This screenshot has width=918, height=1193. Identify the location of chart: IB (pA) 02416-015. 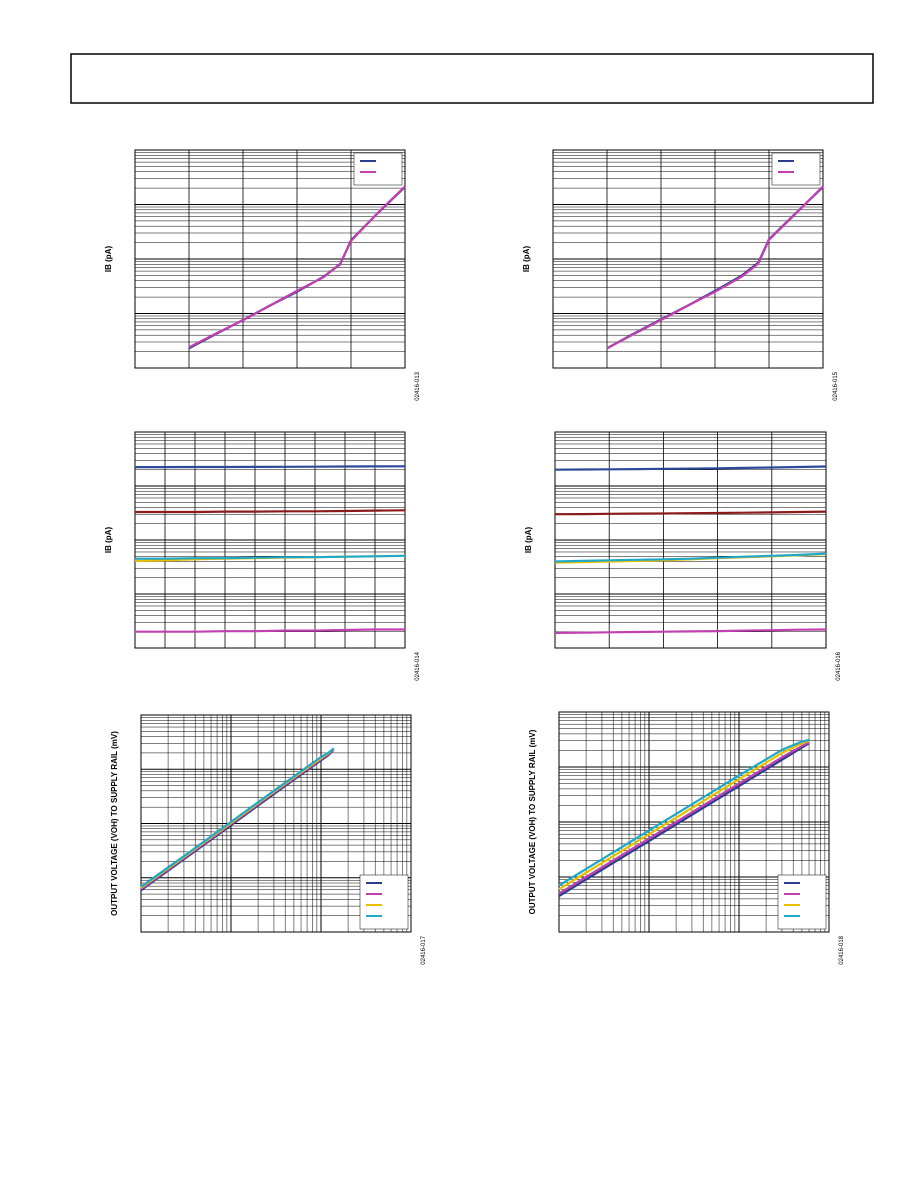
(680, 275).